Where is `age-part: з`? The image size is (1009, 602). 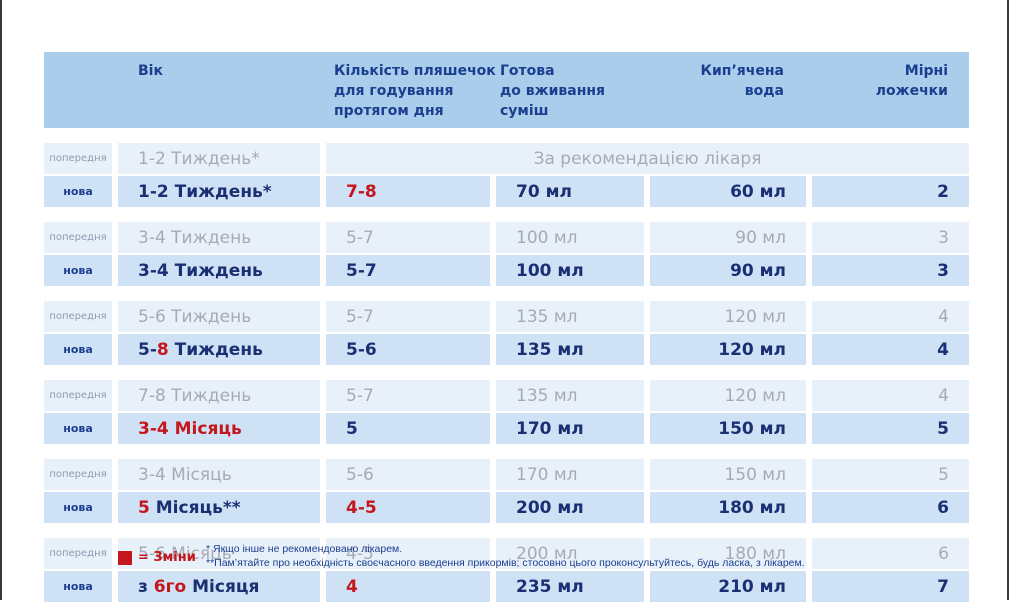
age-part: з is located at coordinates (146, 586).